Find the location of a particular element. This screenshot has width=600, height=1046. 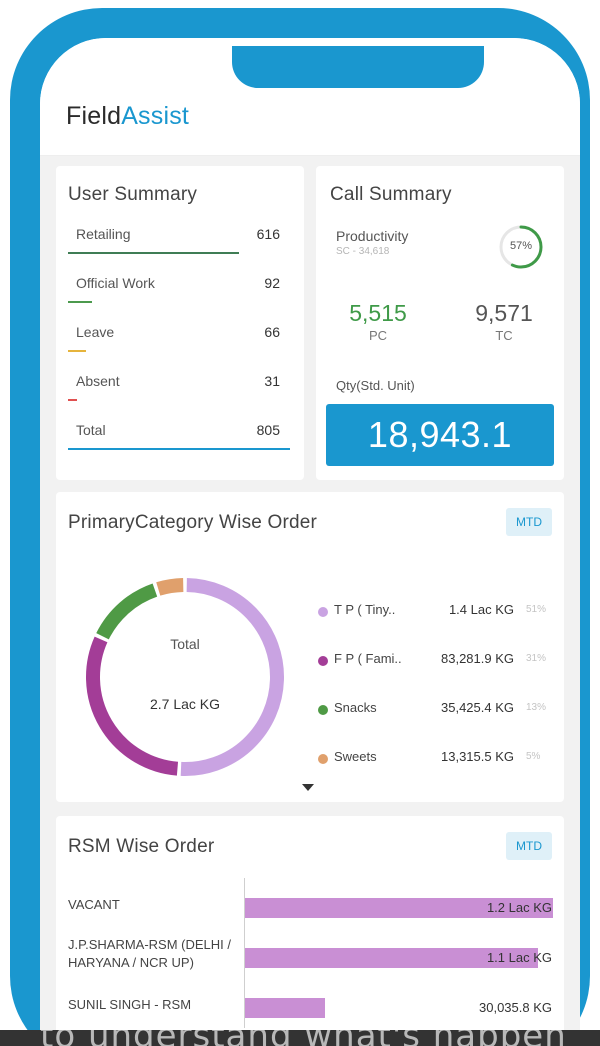

category-legend-item: Snacks 35,425.4 KG 13% is located at coordinates (438, 710).